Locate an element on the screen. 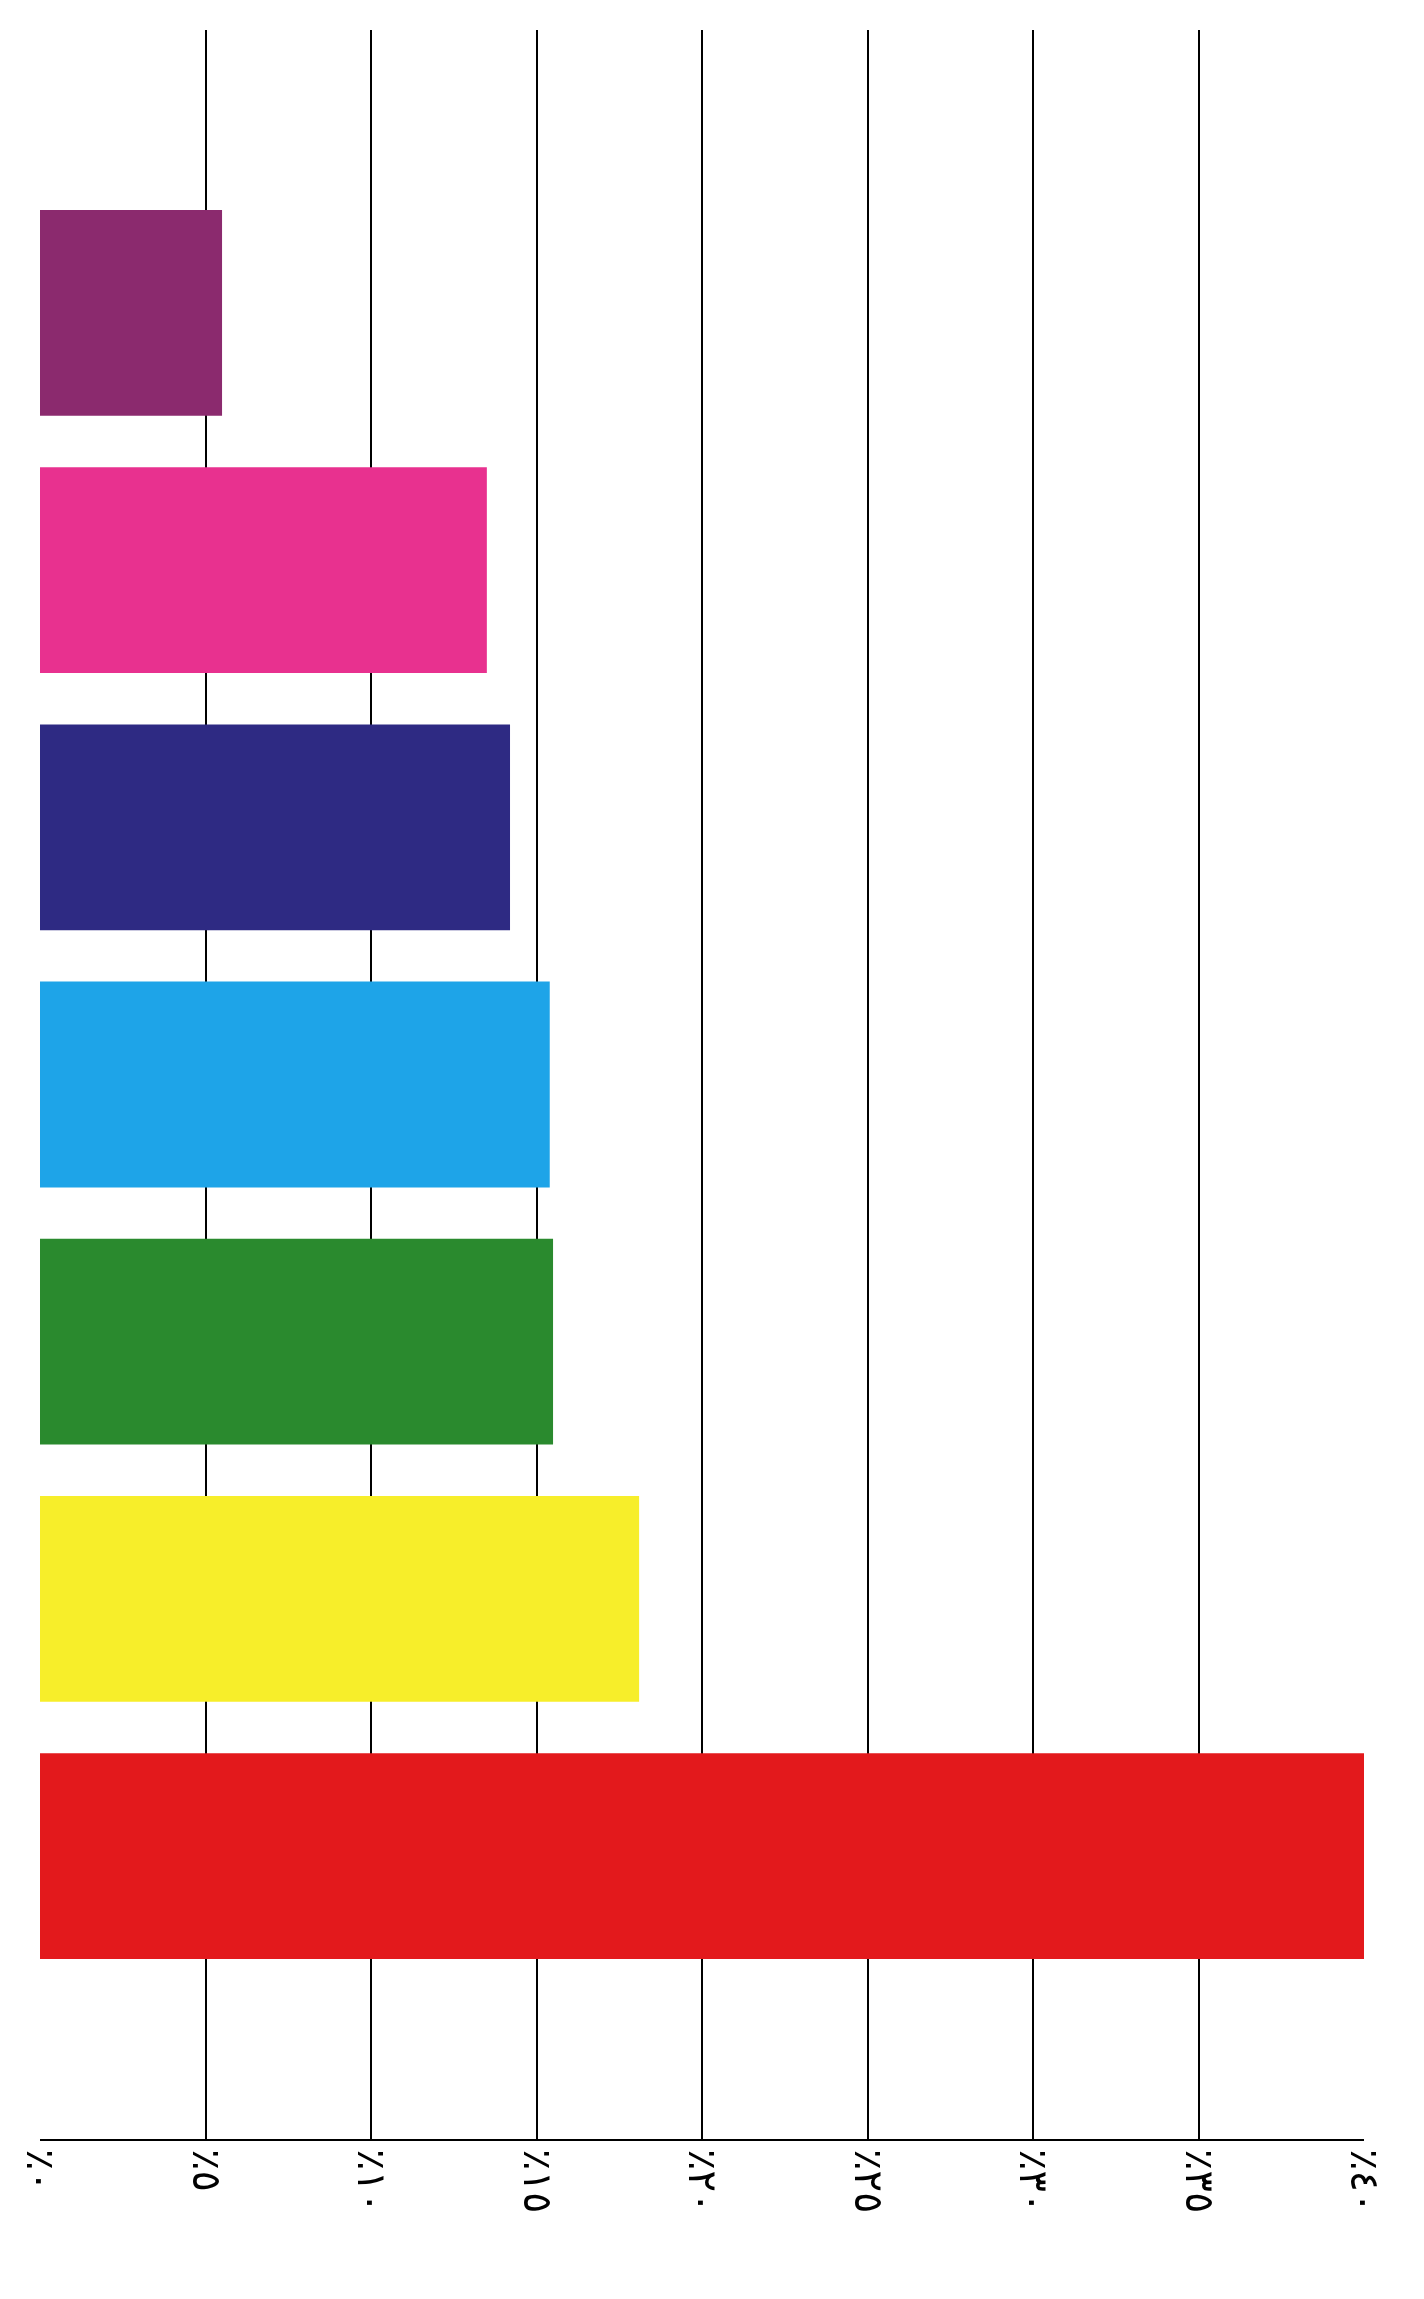  x-tick-label: ٪٢٥ is located at coordinates (868, 2181).